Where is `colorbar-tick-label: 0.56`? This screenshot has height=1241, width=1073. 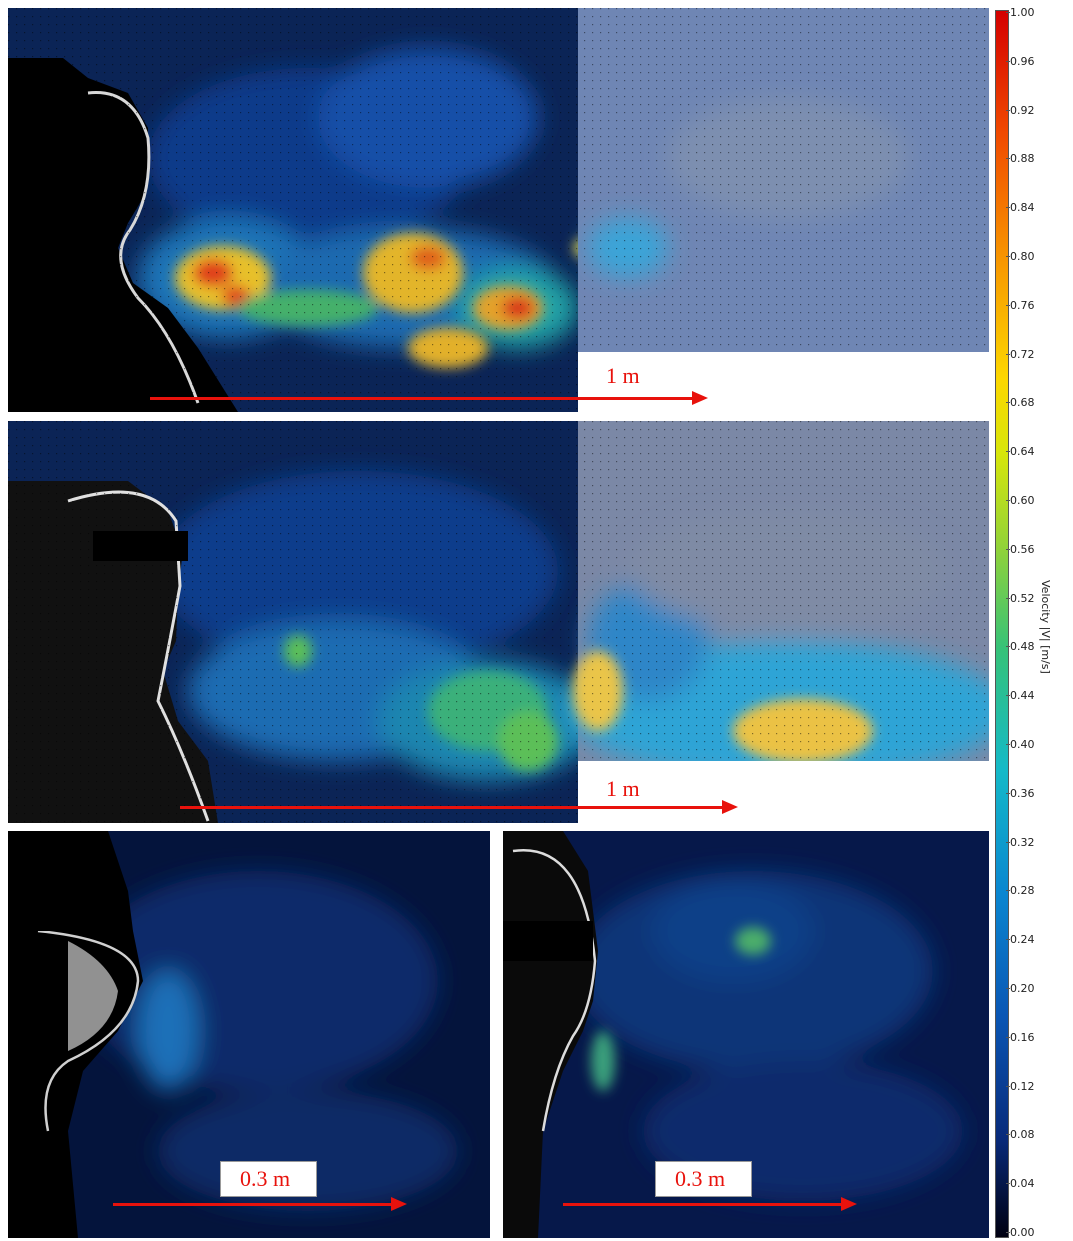
colorbar-tick-label: 0.56 is located at coordinates (1020, 549).